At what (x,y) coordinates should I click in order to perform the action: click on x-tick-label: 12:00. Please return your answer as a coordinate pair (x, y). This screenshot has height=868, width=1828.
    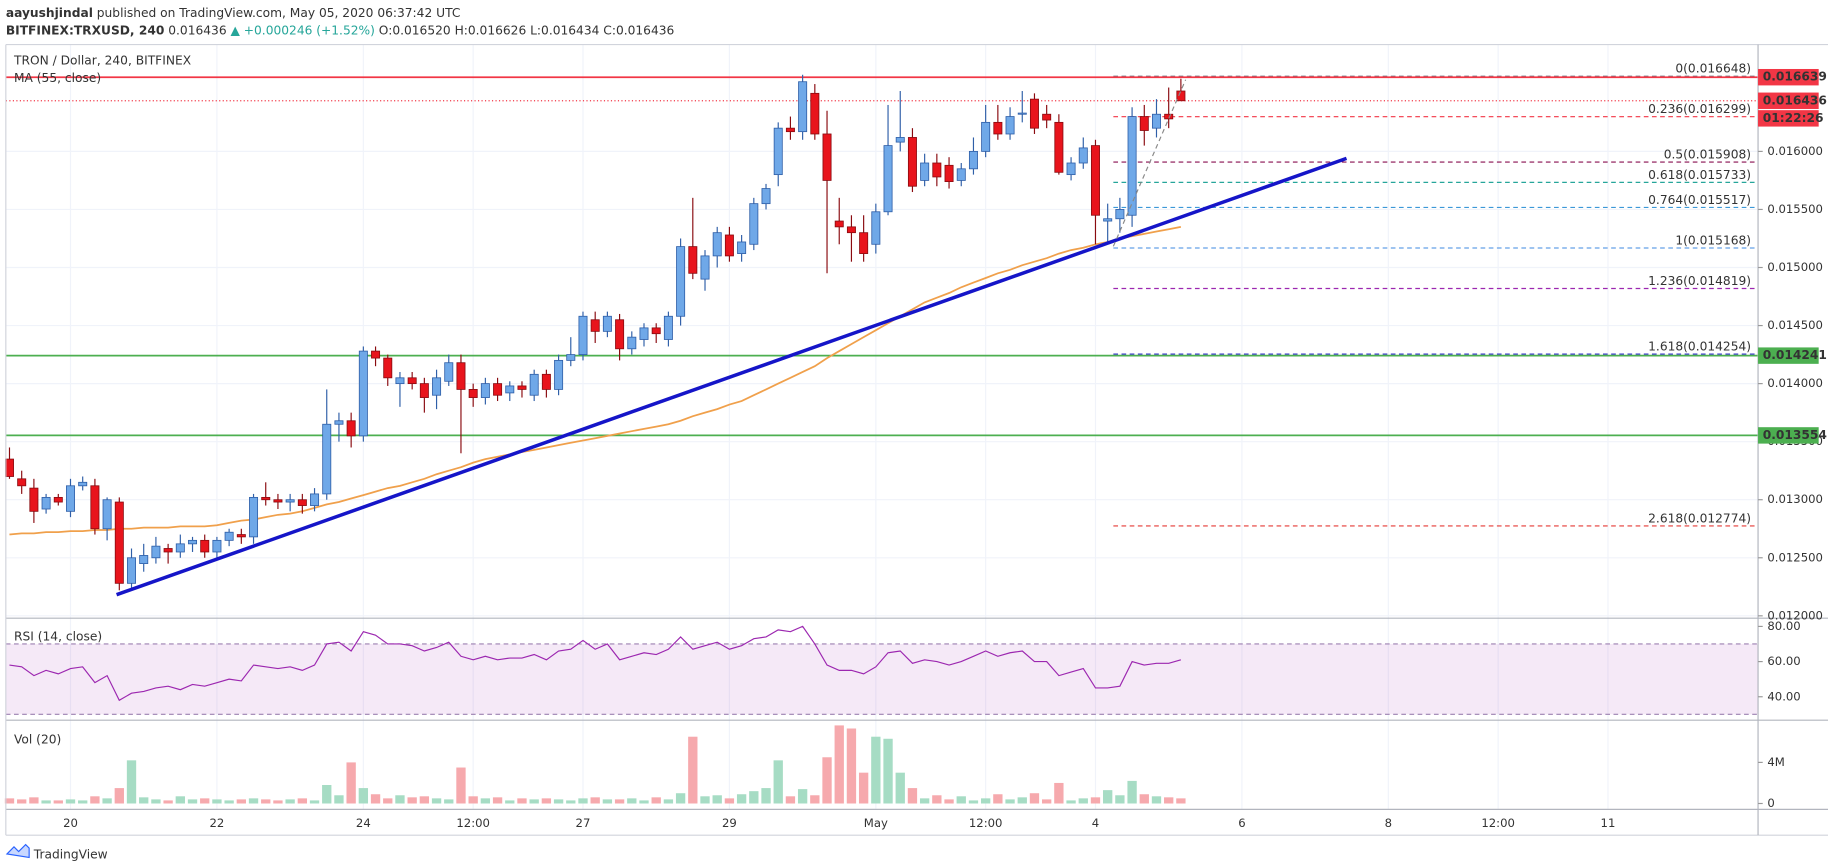
    Looking at the image, I should click on (473, 823).